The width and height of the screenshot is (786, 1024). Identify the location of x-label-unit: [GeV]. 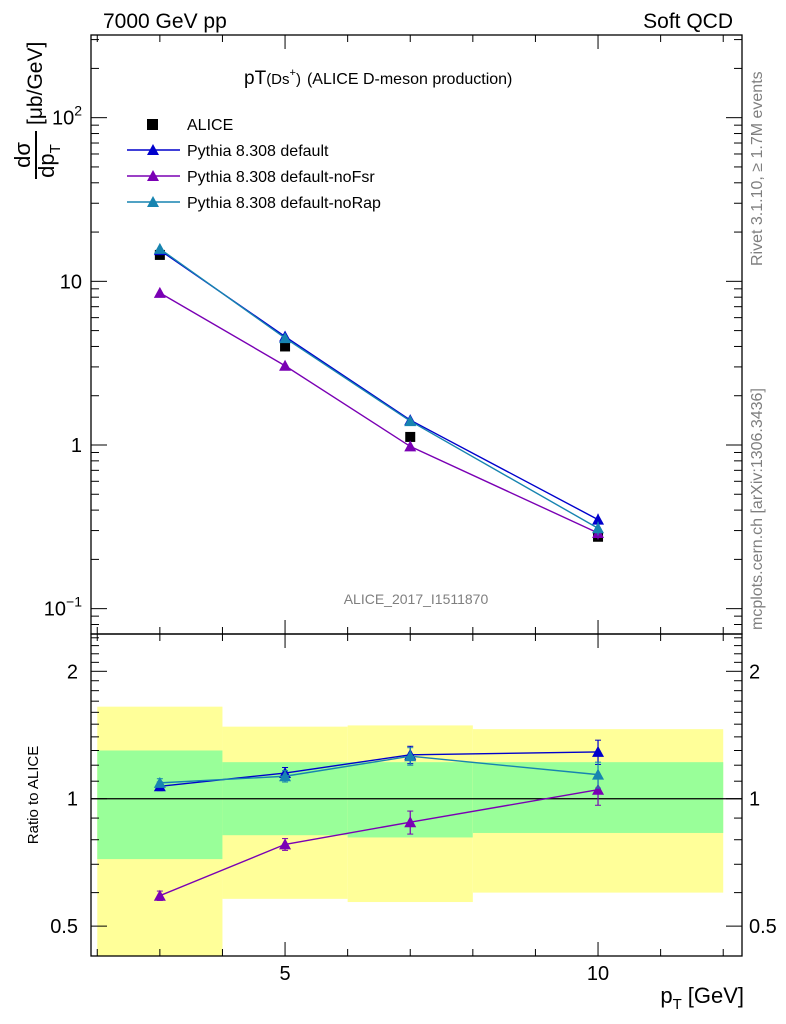
(716, 995).